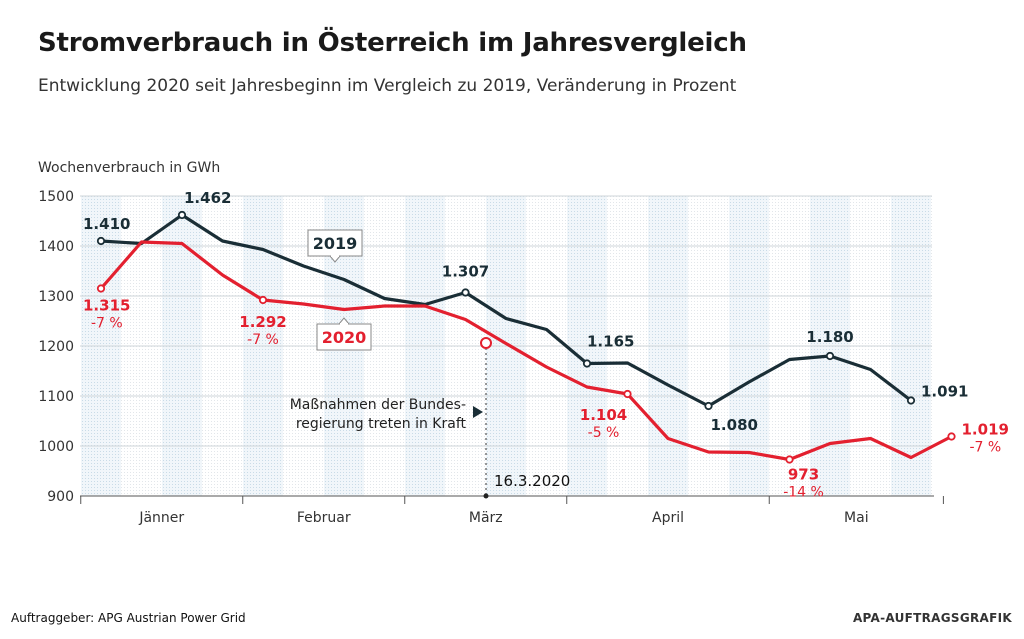  I want to click on data-label-2020: 973, so click(803, 475).